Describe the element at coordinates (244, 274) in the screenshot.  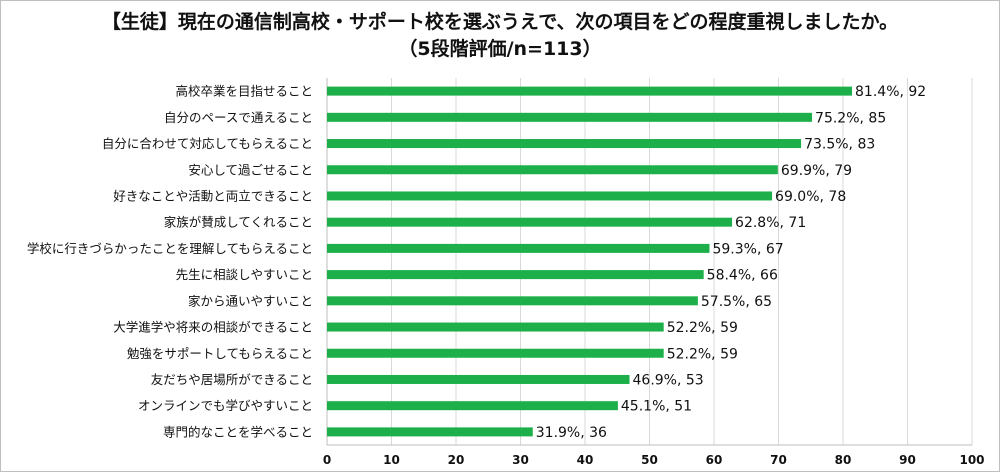
I see `category-label: 先生に相談しやすいこと` at that location.